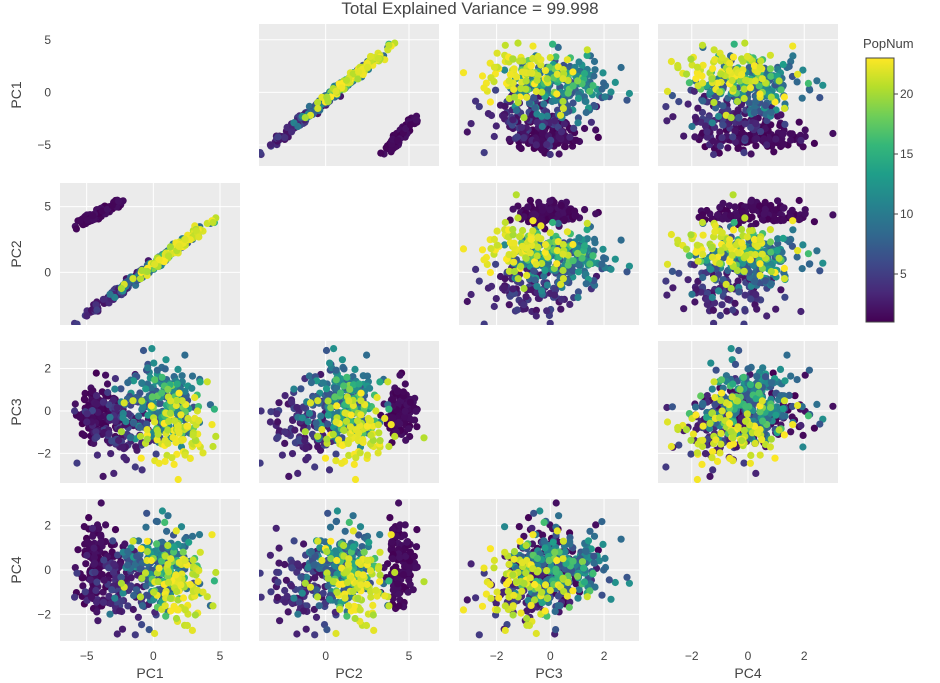  I want to click on panel-pc1-vs-pc2, so click(156, 255).